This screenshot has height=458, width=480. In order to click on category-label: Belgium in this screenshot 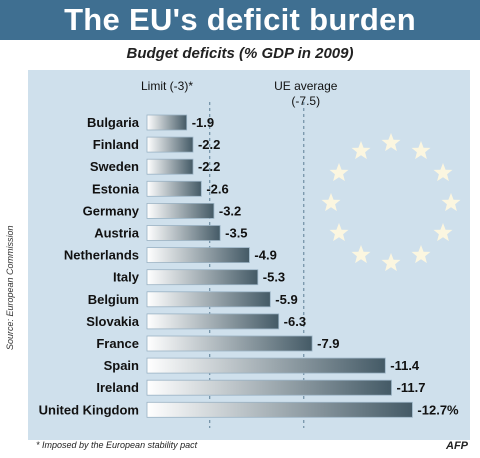, I will do `click(113, 299)`.